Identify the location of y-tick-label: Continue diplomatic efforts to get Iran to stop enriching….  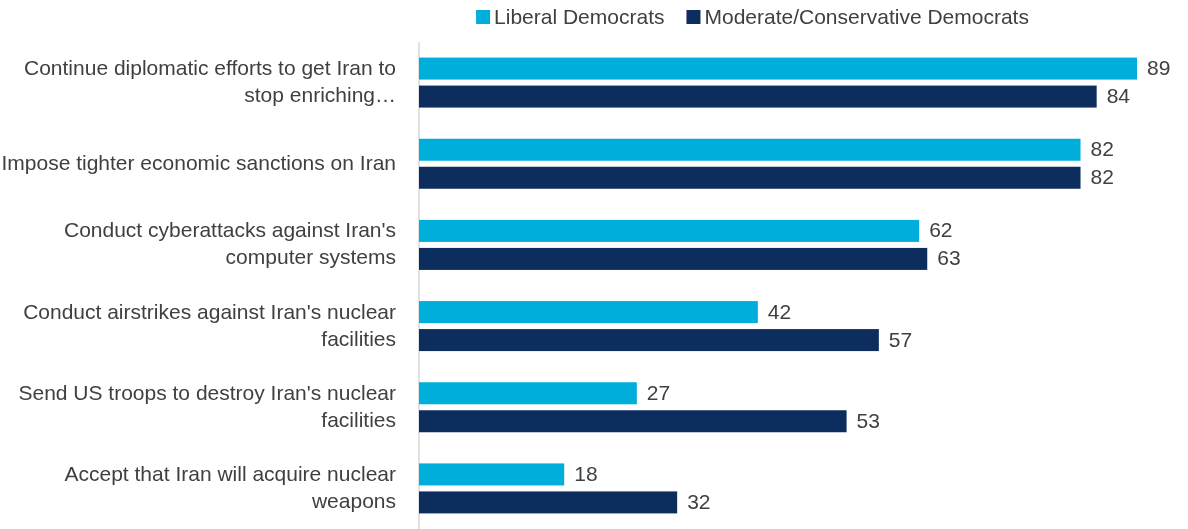
(210, 80).